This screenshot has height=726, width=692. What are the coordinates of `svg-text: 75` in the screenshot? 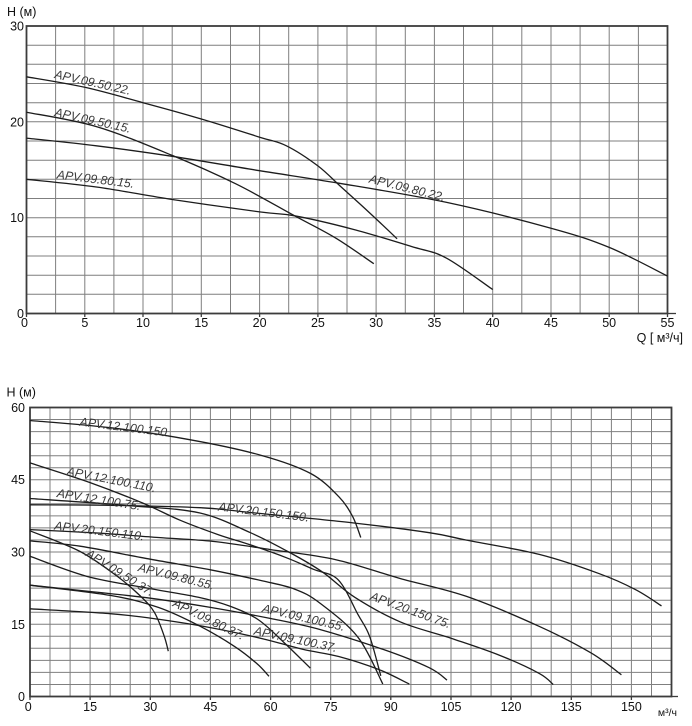 It's located at (331, 707).